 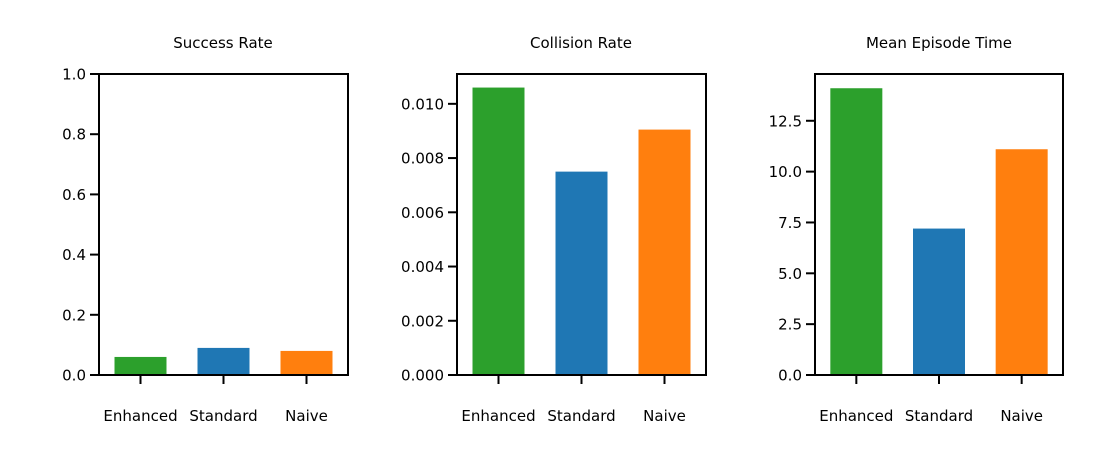 I want to click on chart-title: Mean Episode Time, so click(x=939, y=43).